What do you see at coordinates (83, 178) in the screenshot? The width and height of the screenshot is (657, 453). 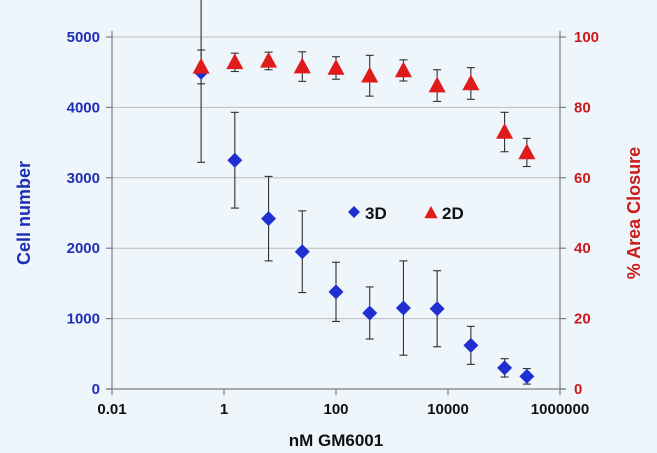 I see `left-tick-label-3: 3000` at bounding box center [83, 178].